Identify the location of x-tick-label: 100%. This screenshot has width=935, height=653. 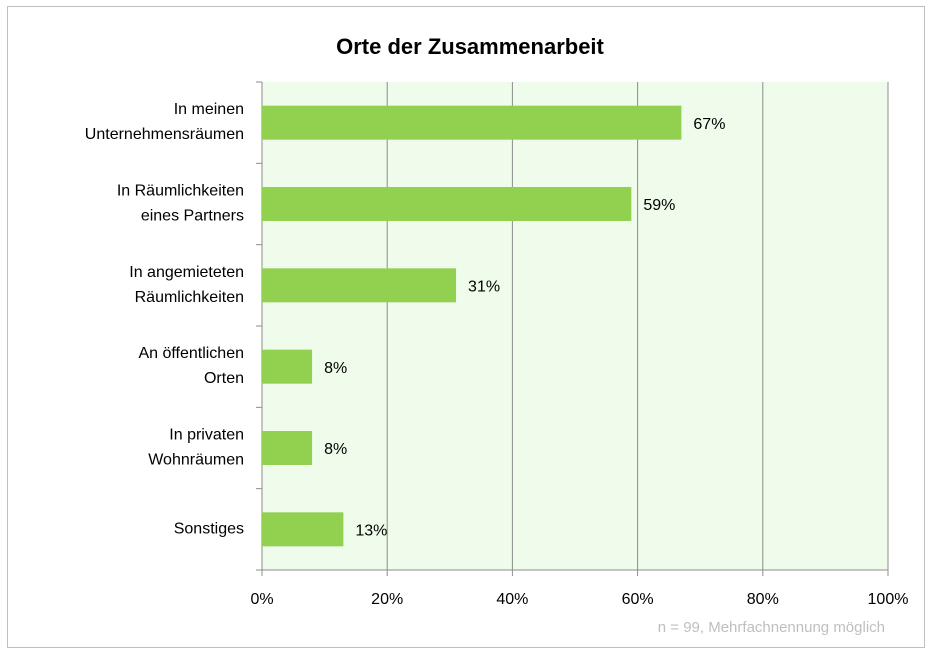
(888, 599).